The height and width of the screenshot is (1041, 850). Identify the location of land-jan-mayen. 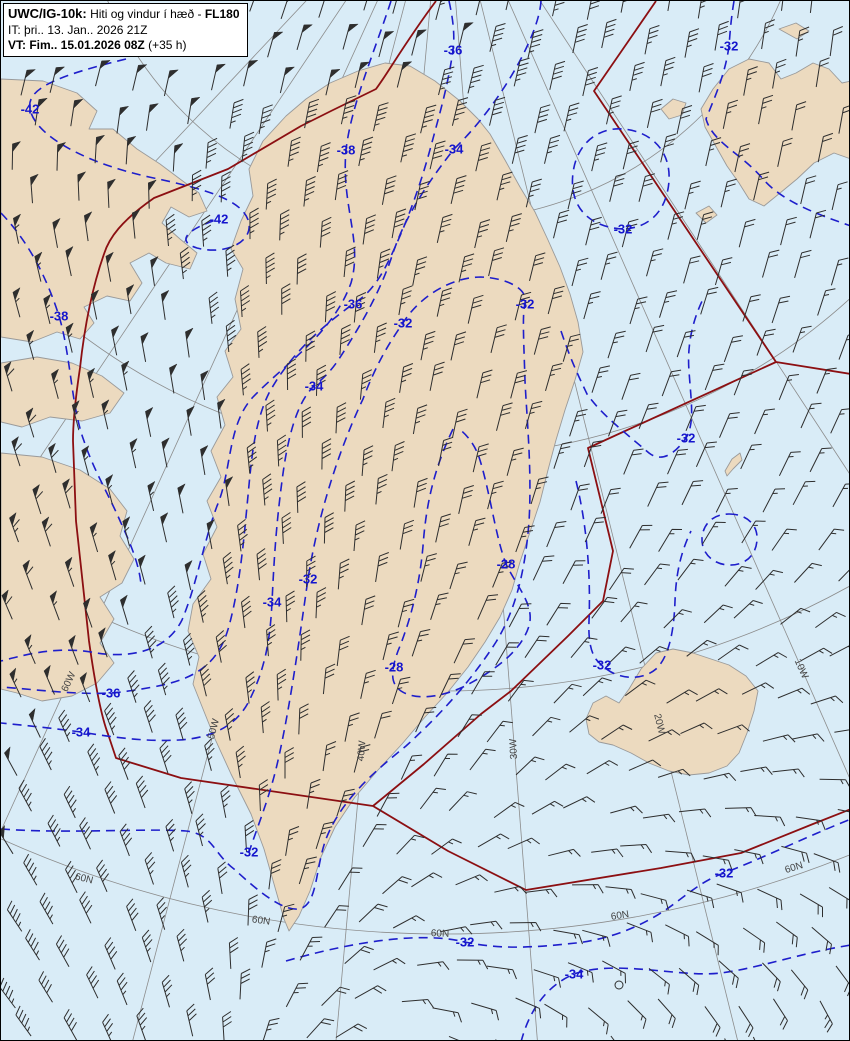
(733, 464).